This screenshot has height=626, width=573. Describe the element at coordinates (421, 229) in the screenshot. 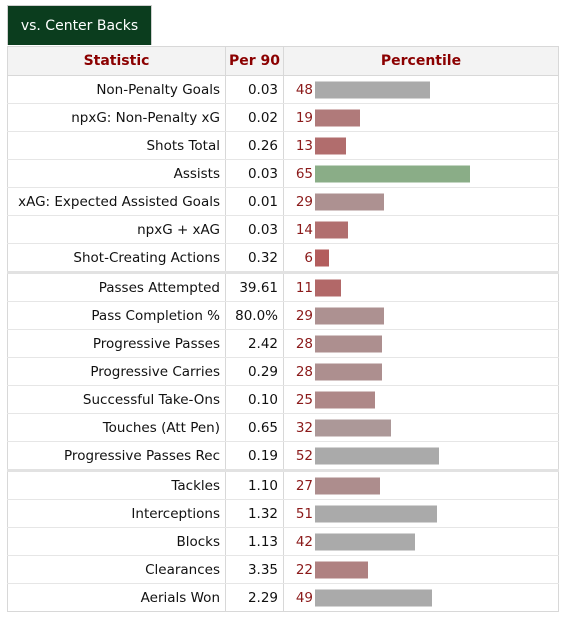

I see `percentile-cell: 14` at that location.